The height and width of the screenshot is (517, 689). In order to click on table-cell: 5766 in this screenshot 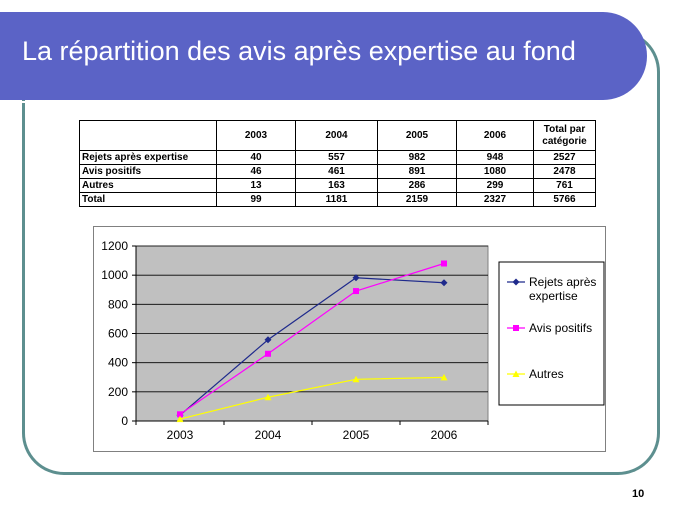, I will do `click(564, 199)`.